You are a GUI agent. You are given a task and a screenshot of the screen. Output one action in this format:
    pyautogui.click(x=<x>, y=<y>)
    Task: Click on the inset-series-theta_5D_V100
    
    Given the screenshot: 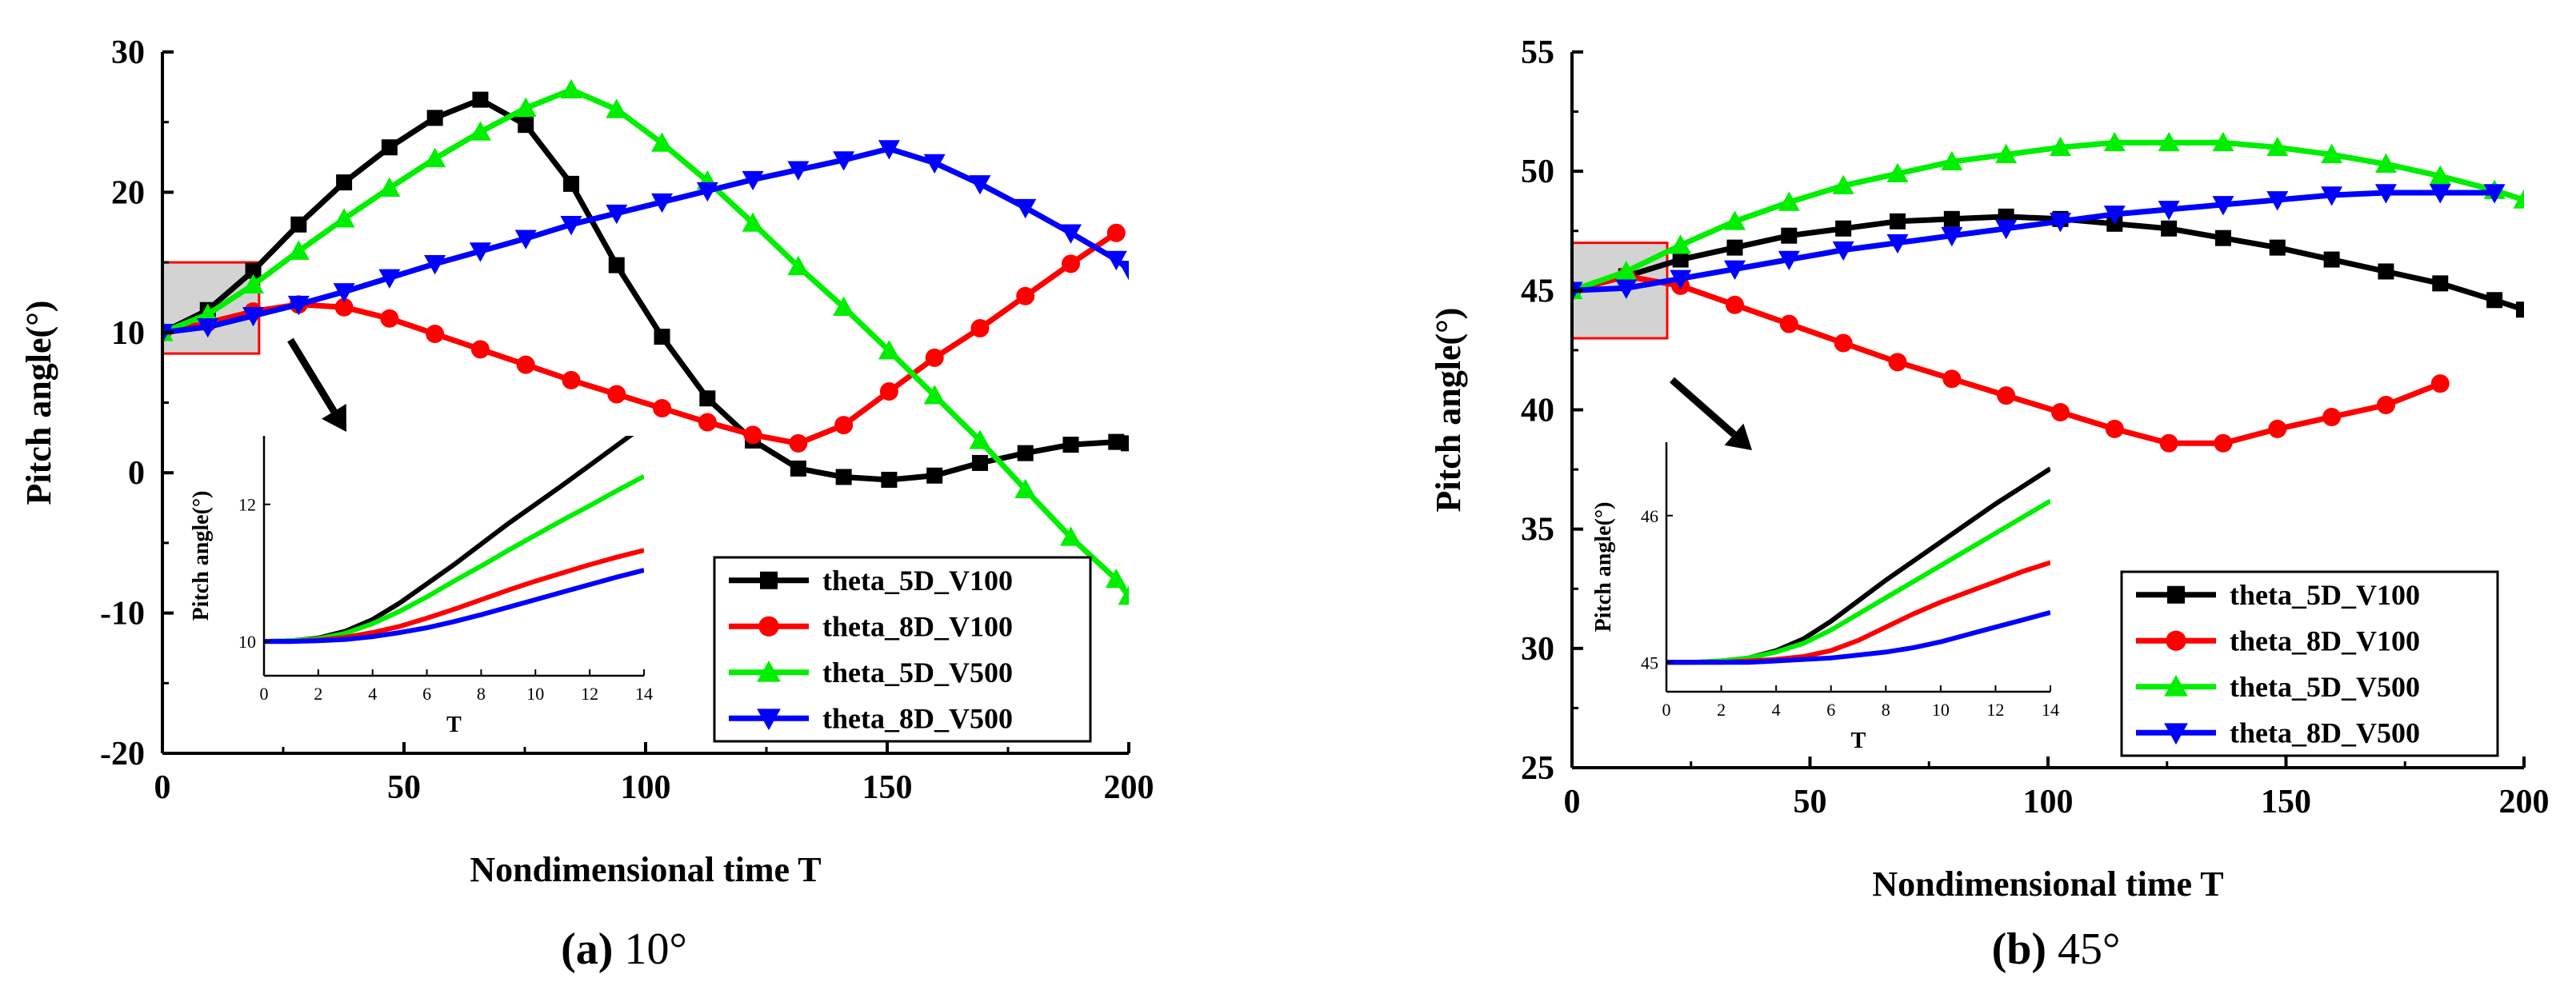 What is the action you would take?
    pyautogui.click(x=1858, y=565)
    